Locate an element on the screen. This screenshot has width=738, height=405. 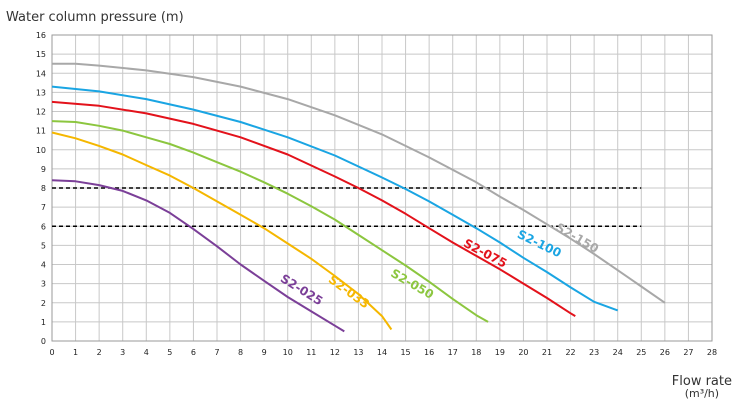
y-tick-label: 3 is located at coordinates (43, 284).